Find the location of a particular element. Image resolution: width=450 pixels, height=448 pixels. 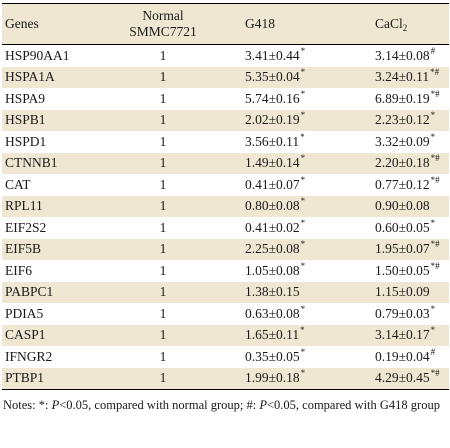

cell-cacl2: 0.79±0.03* is located at coordinates (393, 314).